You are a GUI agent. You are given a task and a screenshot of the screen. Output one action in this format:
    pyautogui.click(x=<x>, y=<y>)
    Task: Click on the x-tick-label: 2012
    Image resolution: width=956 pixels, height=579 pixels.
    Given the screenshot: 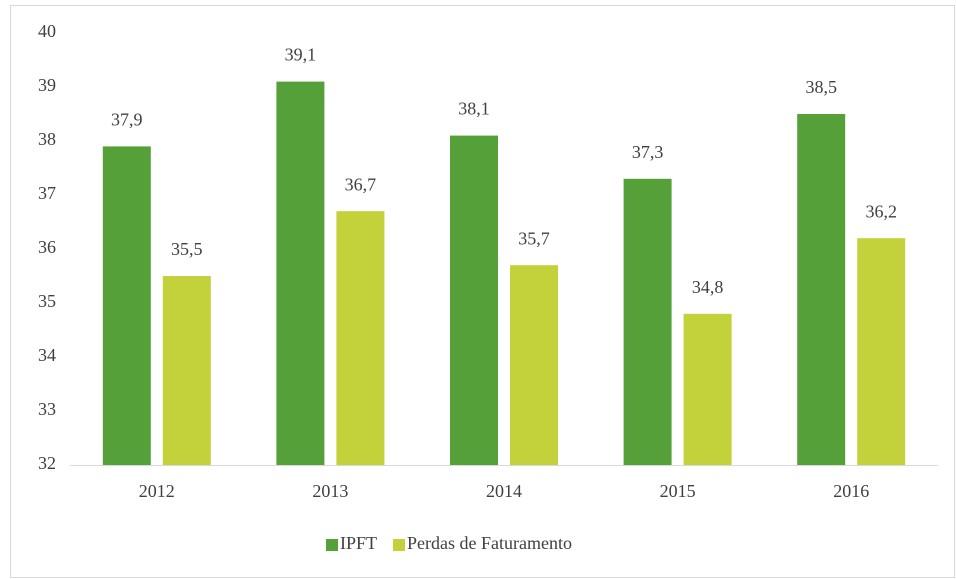 What is the action you would take?
    pyautogui.click(x=157, y=491)
    